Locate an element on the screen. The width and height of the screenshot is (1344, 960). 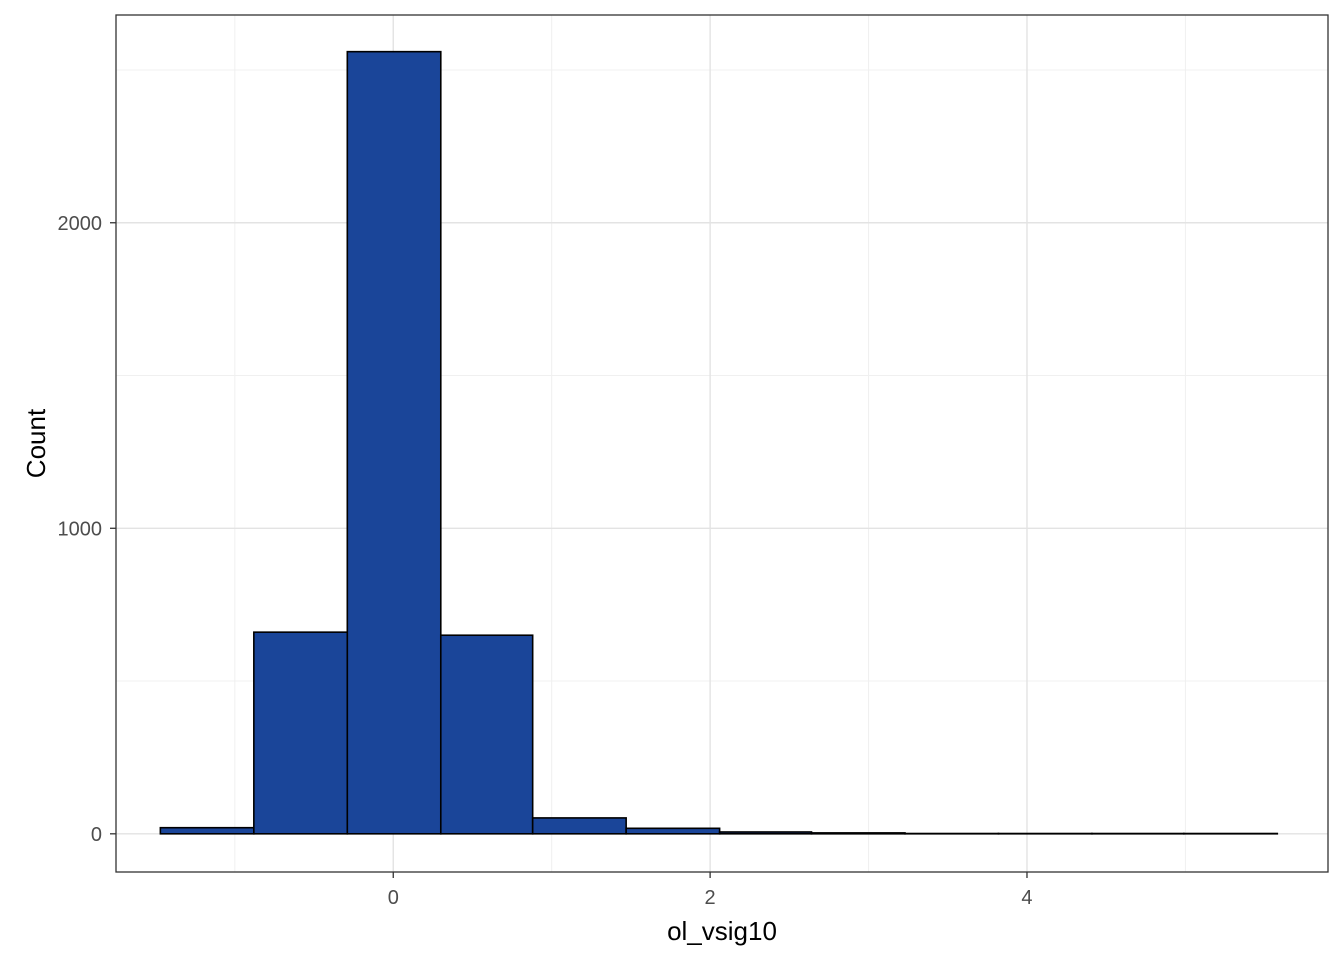
x-tick-label: 0 is located at coordinates (393, 898).